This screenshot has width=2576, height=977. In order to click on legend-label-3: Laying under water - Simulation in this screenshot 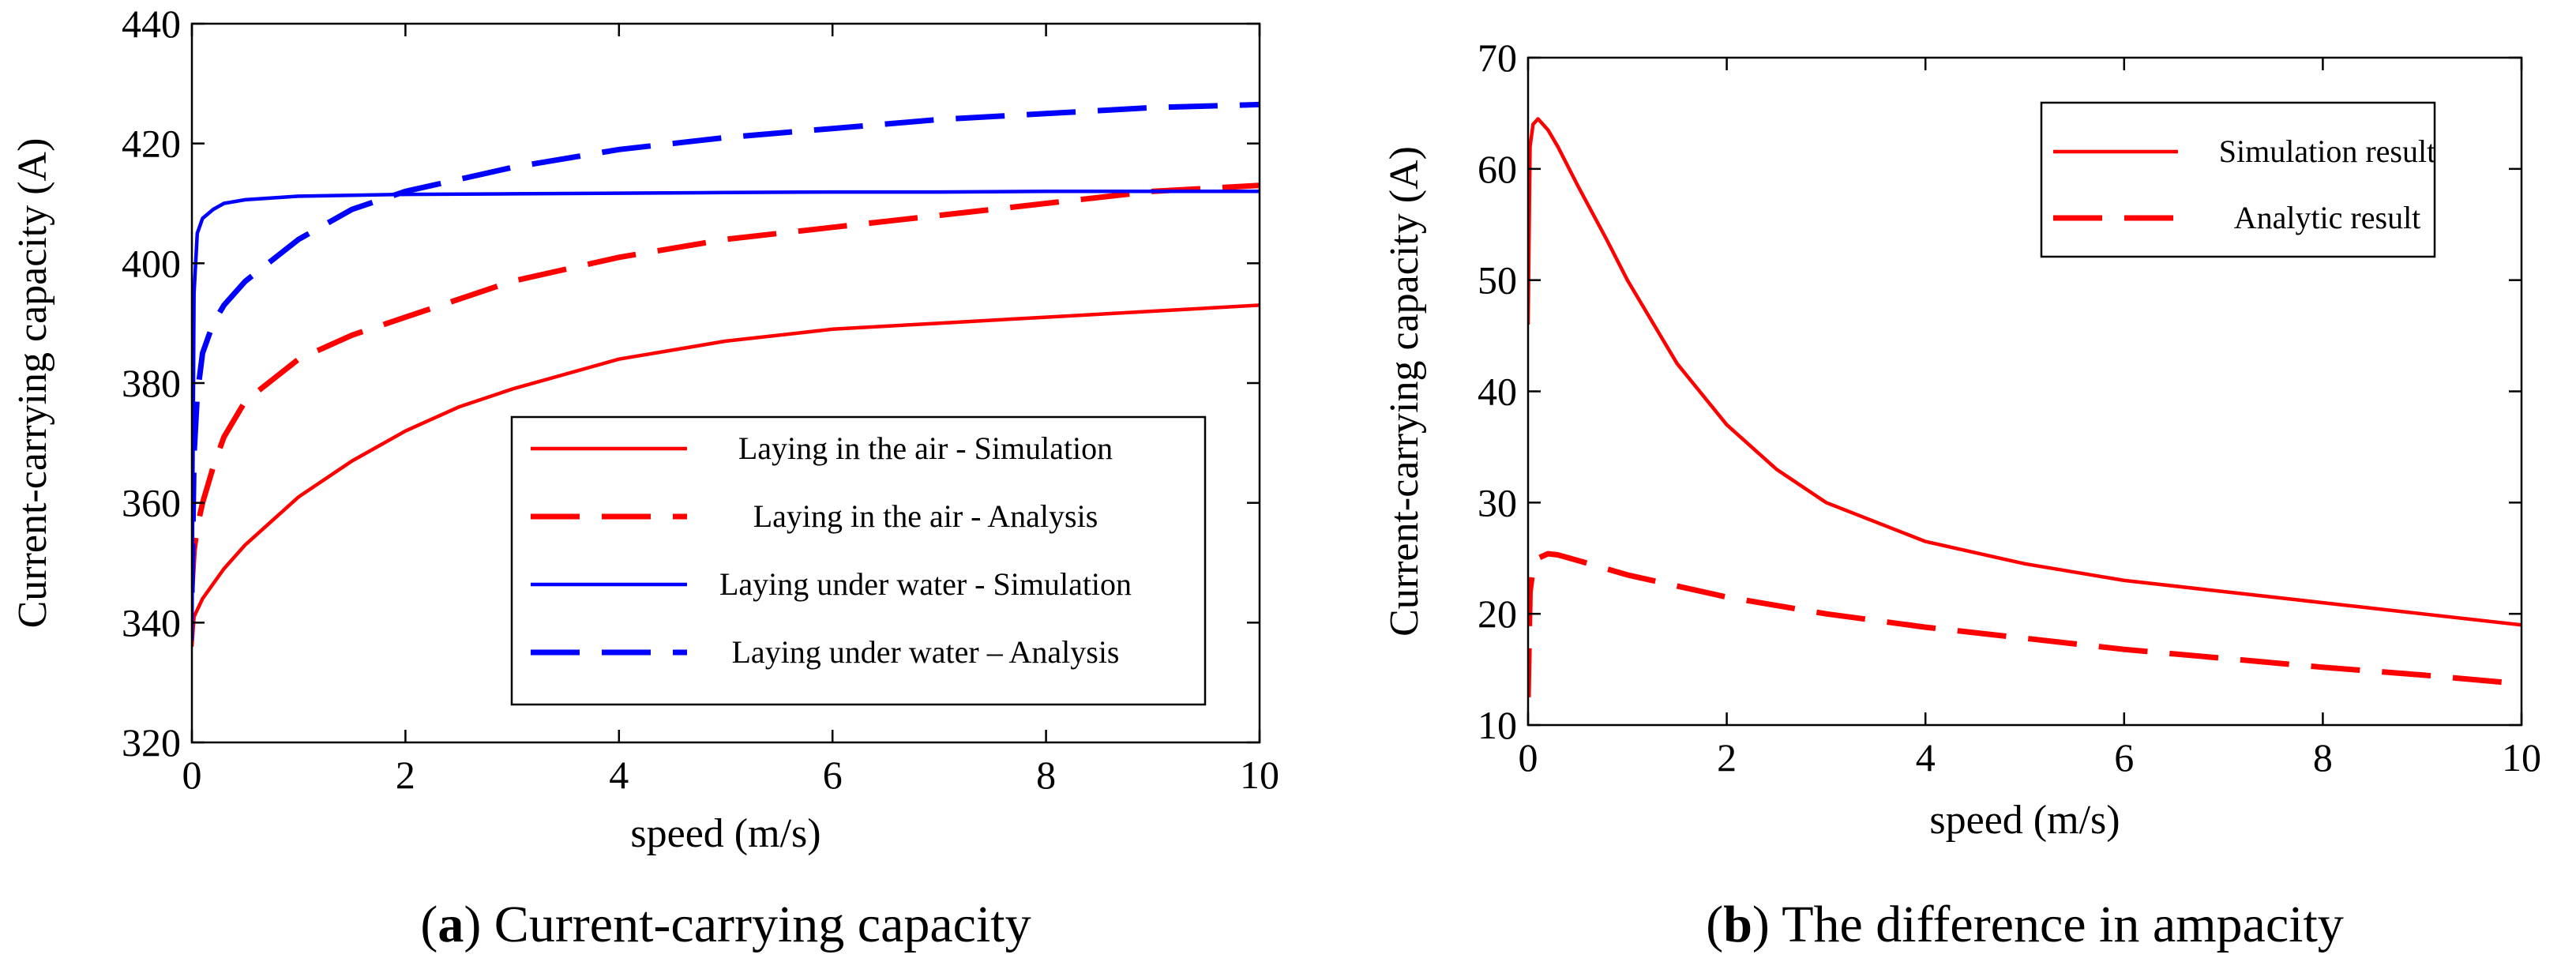, I will do `click(925, 584)`.